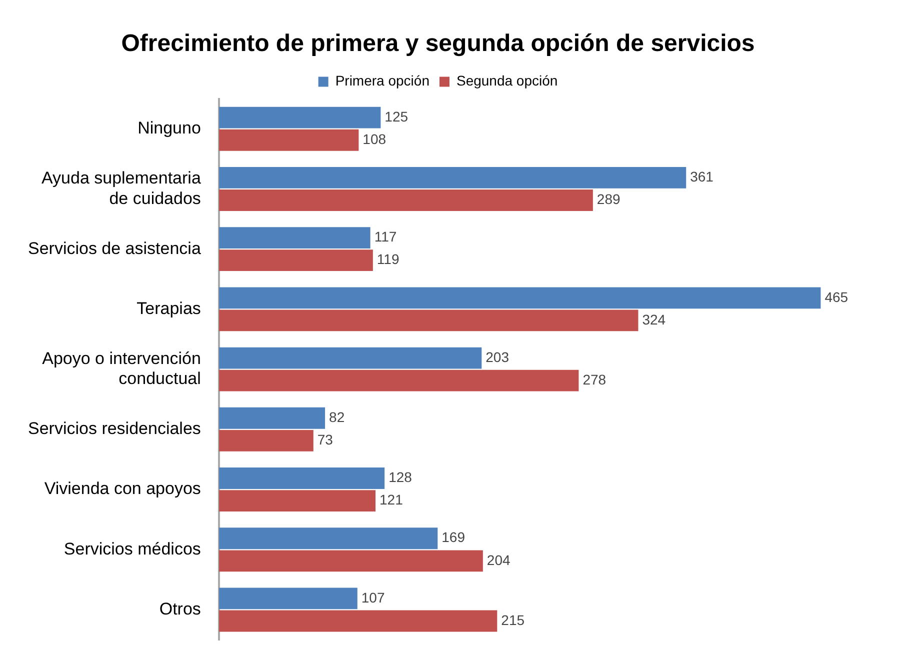  Describe the element at coordinates (373, 597) in the screenshot. I see `data-label: 107` at that location.